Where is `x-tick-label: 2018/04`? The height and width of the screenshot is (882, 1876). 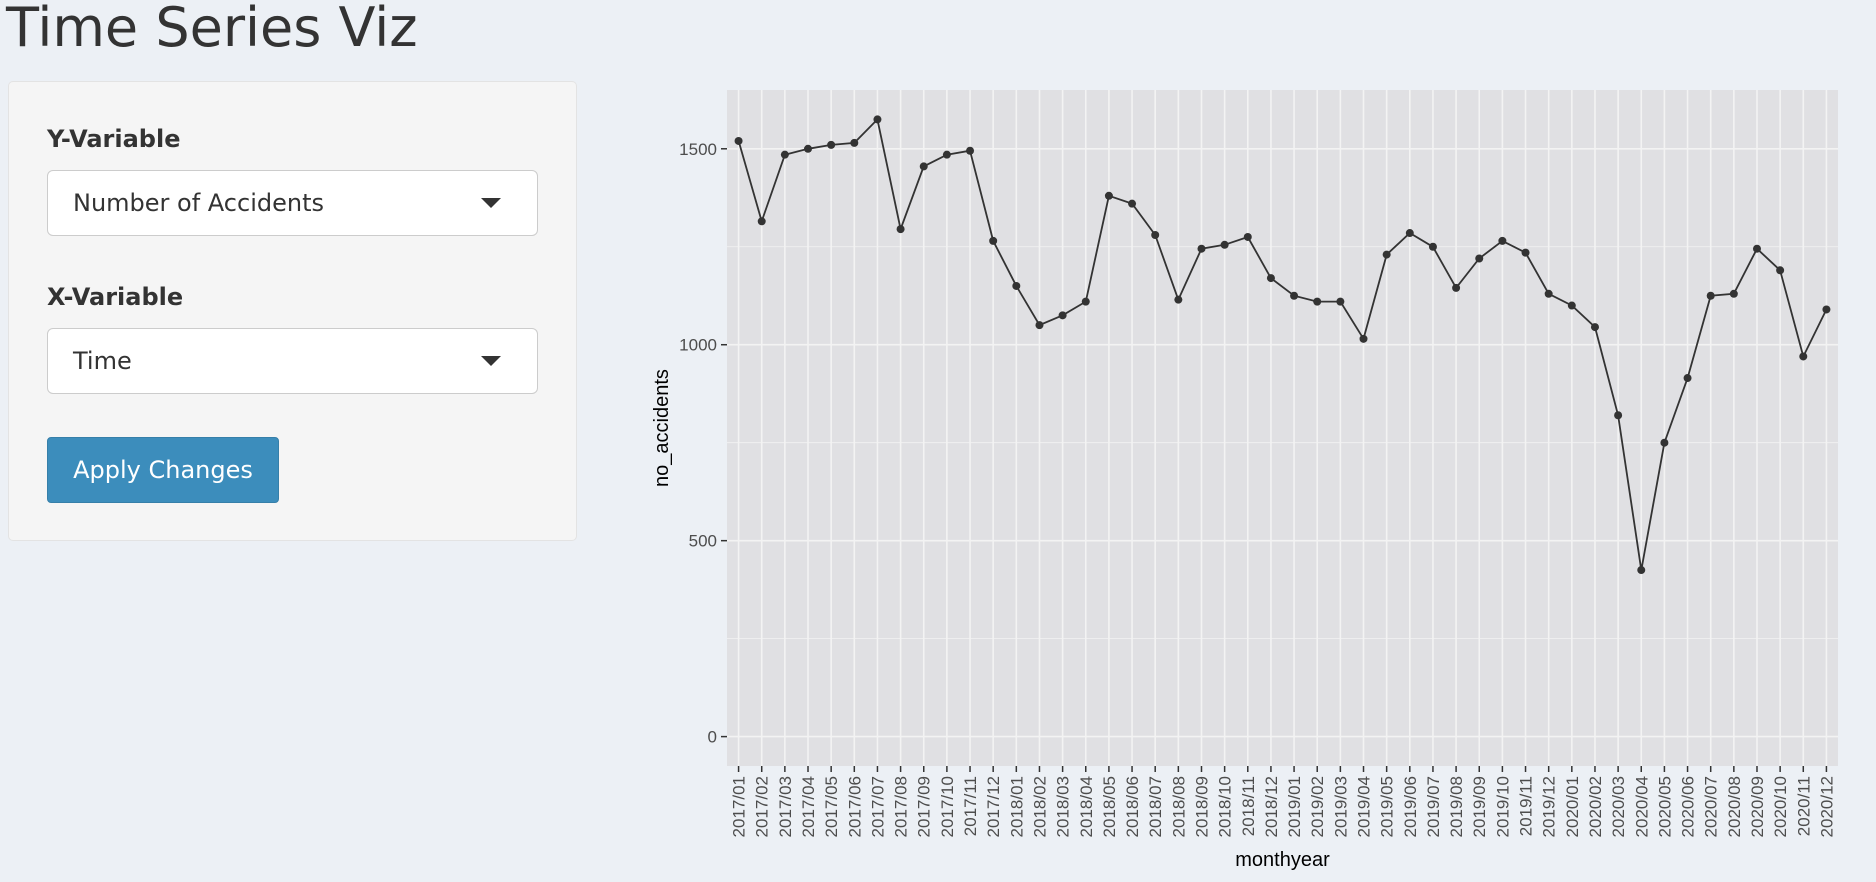 x-tick-label: 2018/04 is located at coordinates (1086, 806).